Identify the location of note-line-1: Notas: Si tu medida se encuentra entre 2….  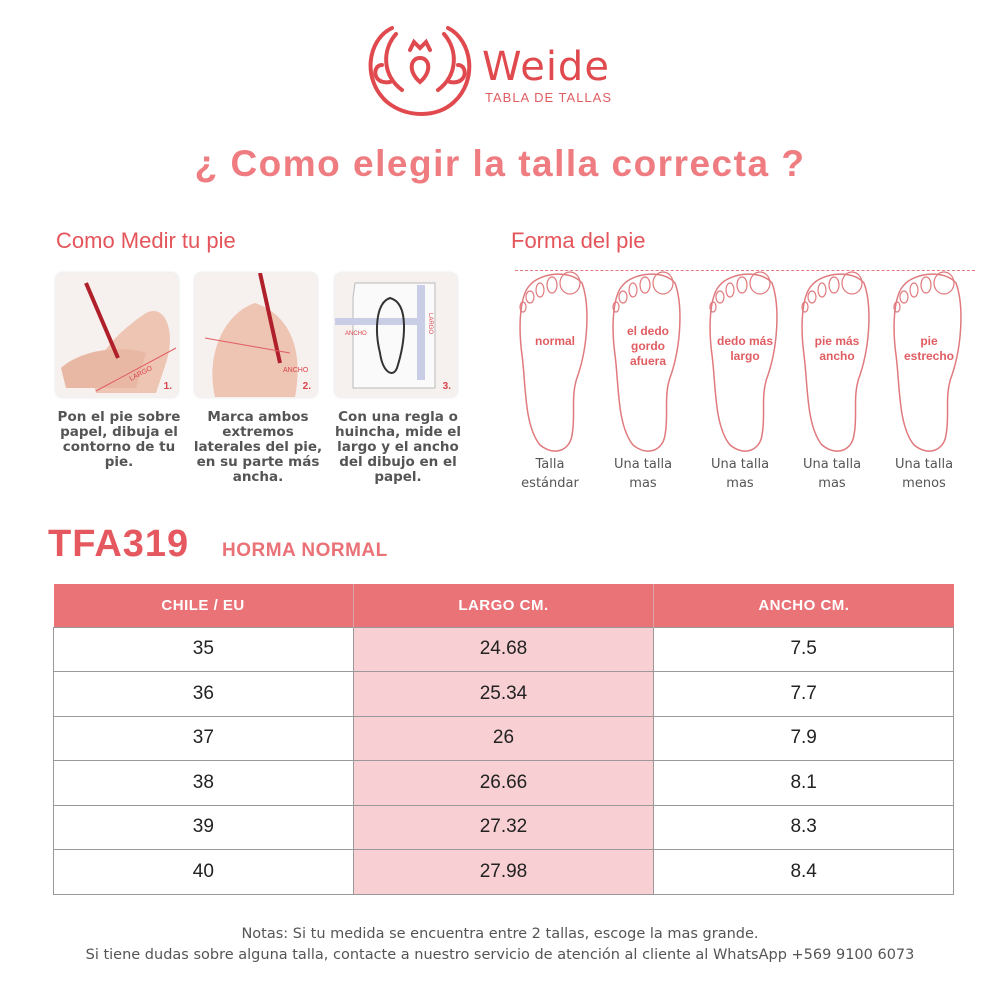
(500, 934).